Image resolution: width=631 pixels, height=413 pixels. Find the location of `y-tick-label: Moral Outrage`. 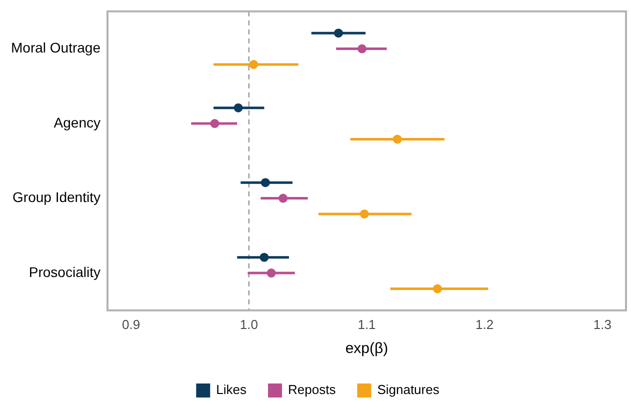

y-tick-label: Moral Outrage is located at coordinates (56, 48).